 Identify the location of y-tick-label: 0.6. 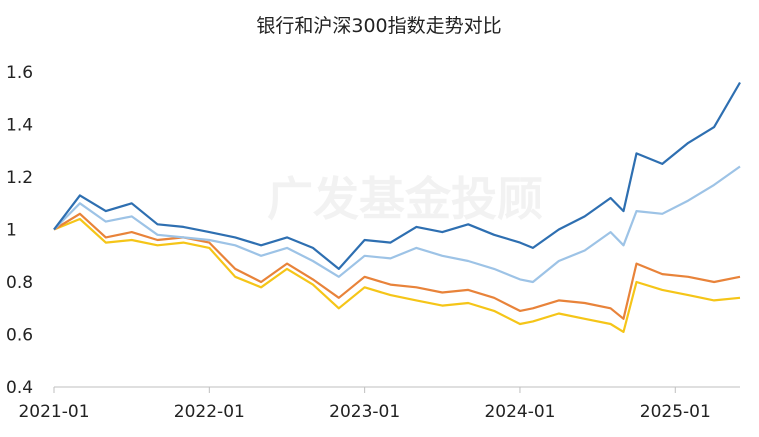
(19, 336).